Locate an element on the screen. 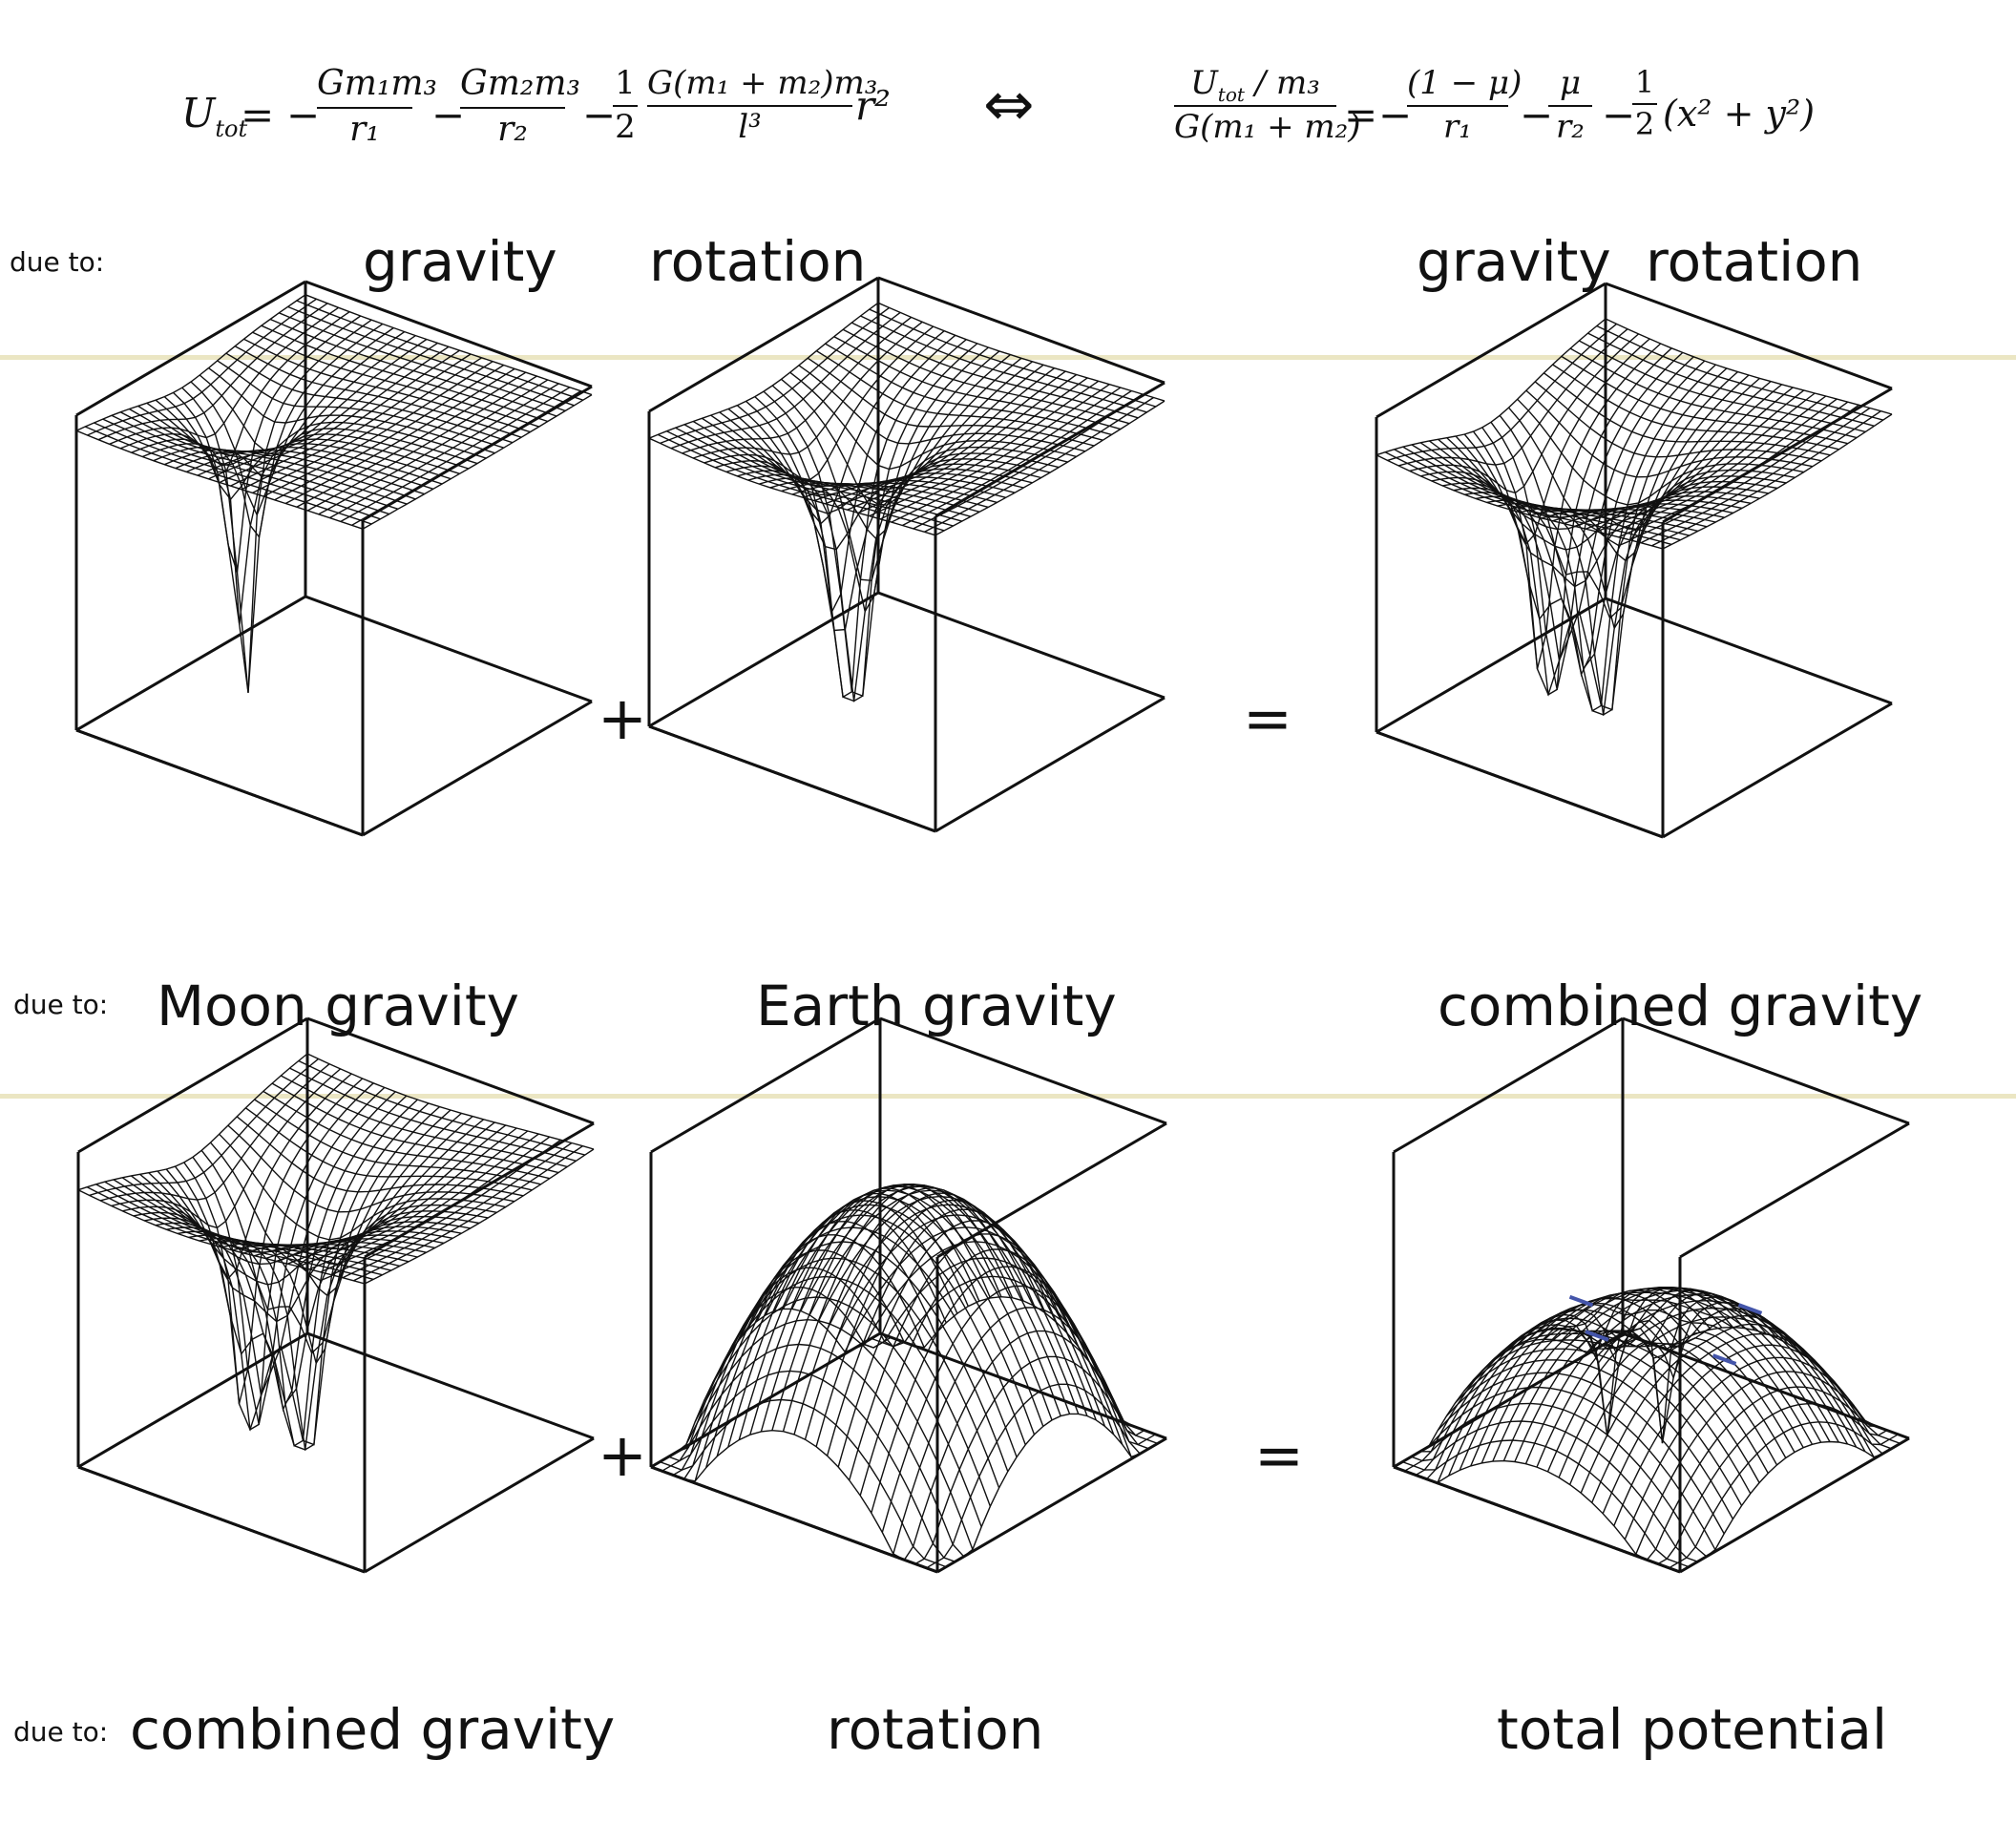  eq-right-lhs-num: U is located at coordinates (1204, 83).